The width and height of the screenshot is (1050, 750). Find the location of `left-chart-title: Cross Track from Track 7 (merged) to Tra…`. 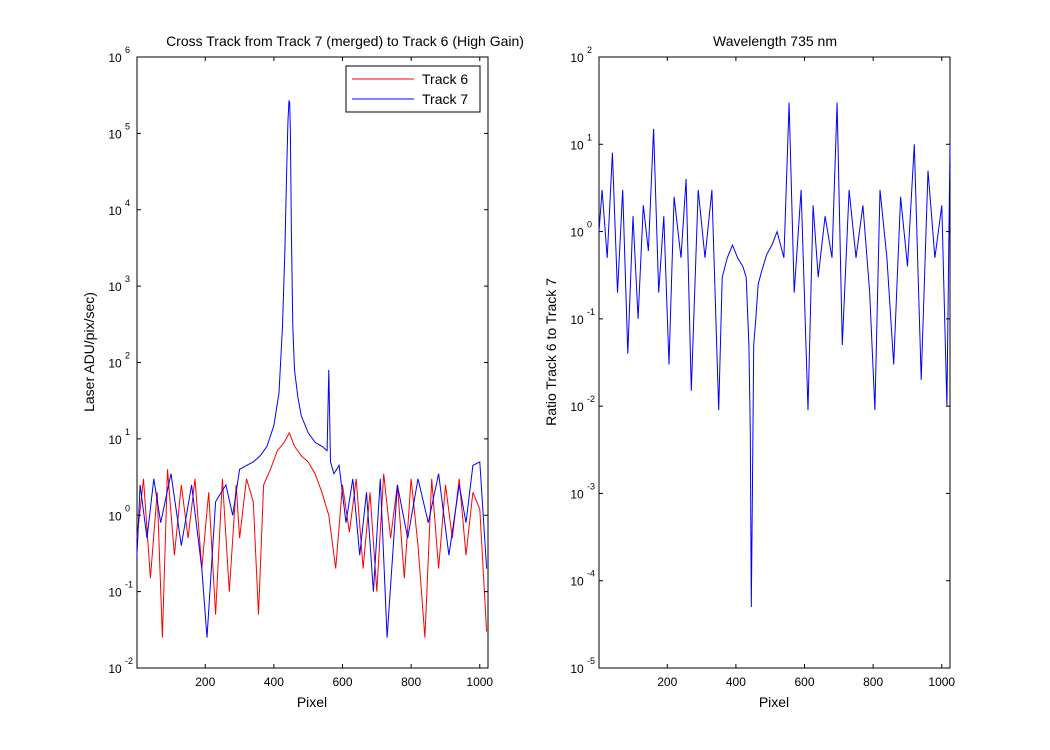

left-chart-title: Cross Track from Track 7 (merged) to Tra… is located at coordinates (345, 41).